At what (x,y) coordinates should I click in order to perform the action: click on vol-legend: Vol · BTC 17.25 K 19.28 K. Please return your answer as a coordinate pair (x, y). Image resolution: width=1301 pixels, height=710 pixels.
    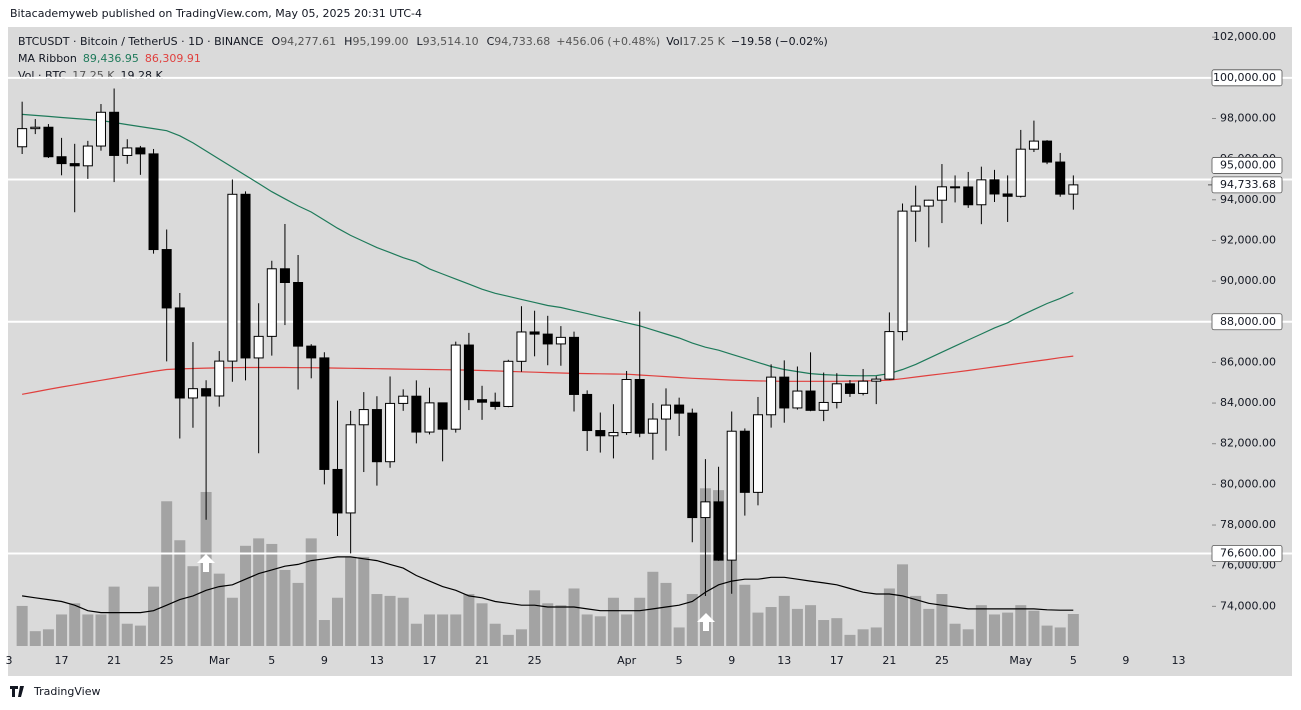
    Looking at the image, I should click on (90, 75).